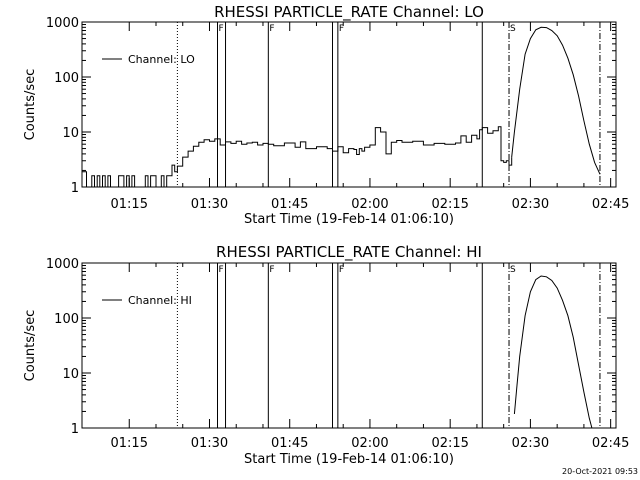 This screenshot has width=640, height=480. Describe the element at coordinates (160, 300) in the screenshot. I see `legend-label: Channel: HI` at that location.